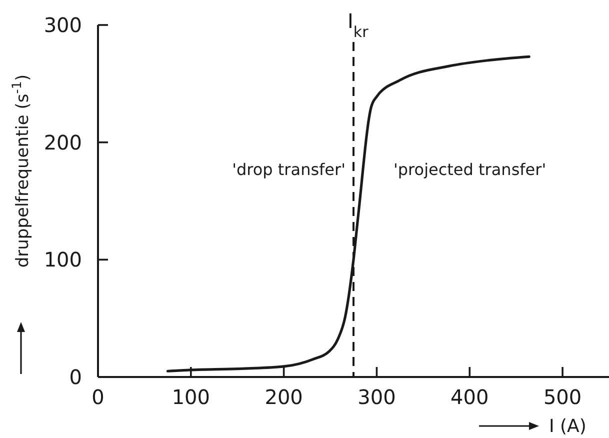 The image size is (609, 438). What do you see at coordinates (289, 170) in the screenshot?
I see `annotation: 'drop transfer'` at bounding box center [289, 170].